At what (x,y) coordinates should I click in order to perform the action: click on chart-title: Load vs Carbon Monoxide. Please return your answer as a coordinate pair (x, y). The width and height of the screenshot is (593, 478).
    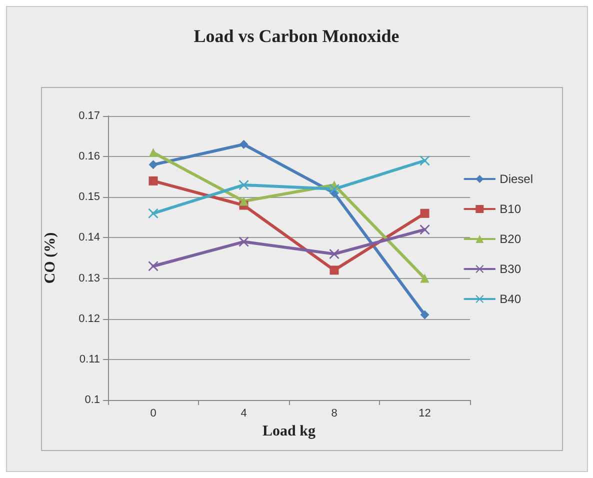
    Looking at the image, I should click on (297, 36).